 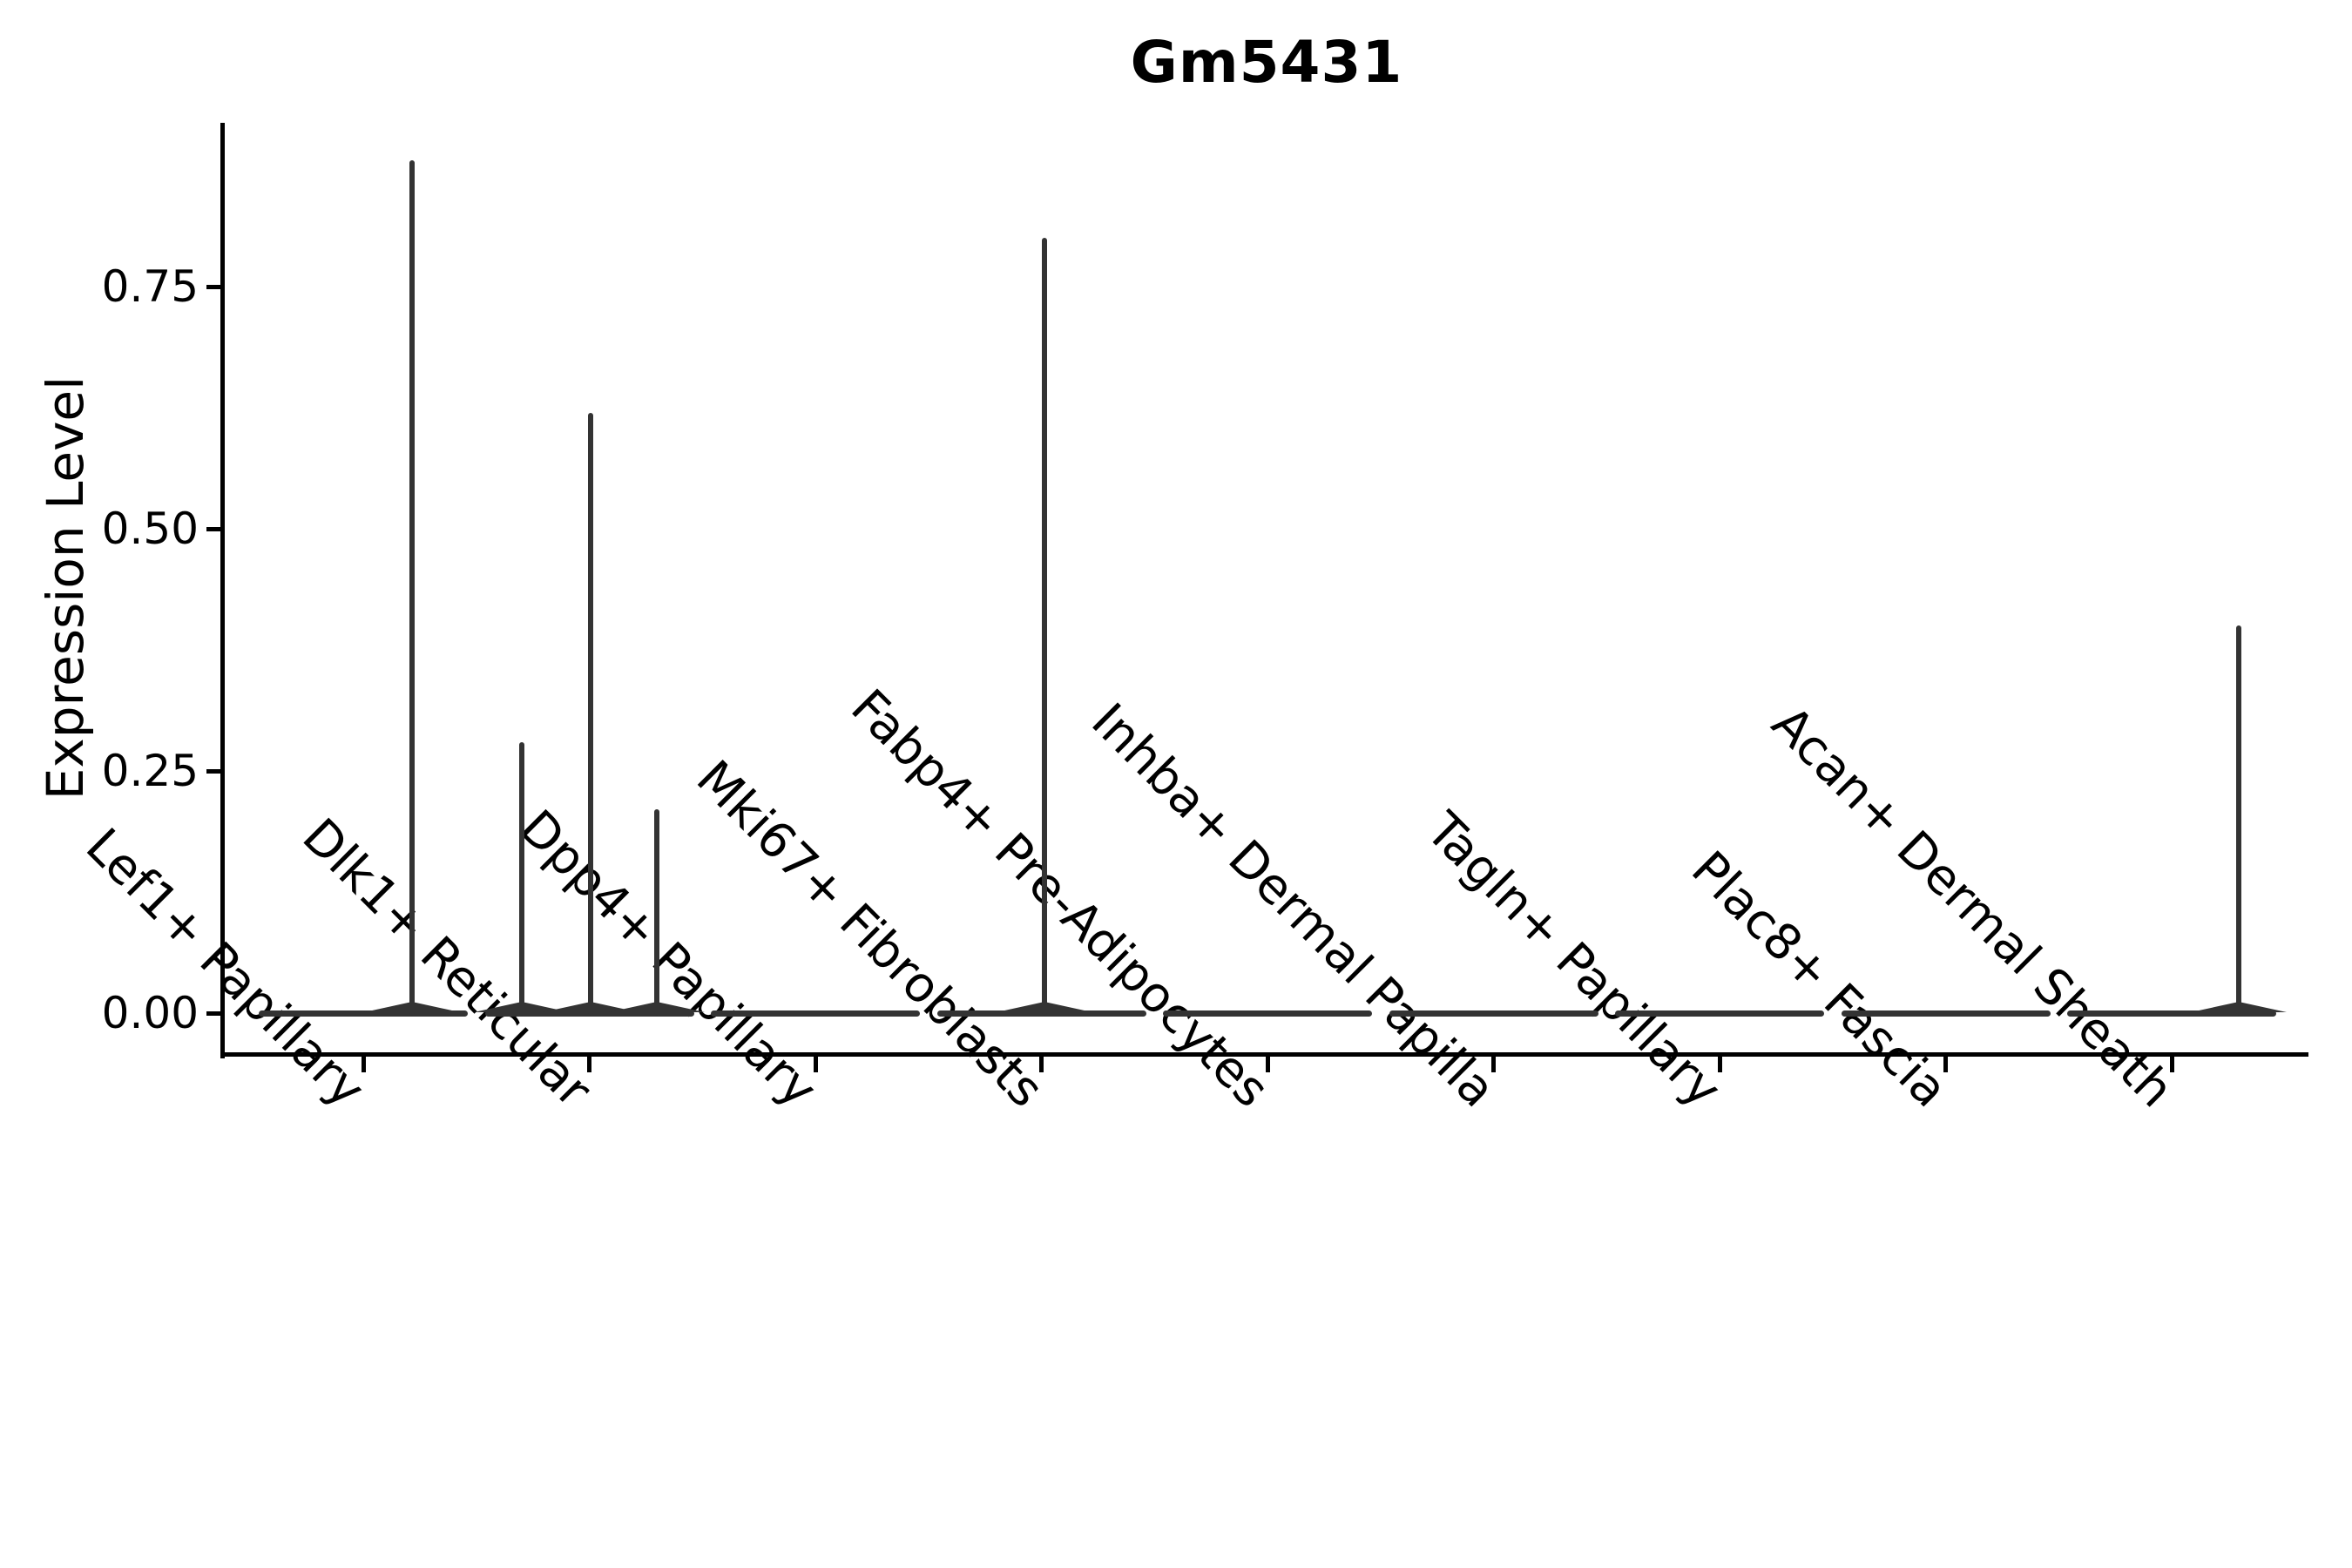 What do you see at coordinates (1266, 62) in the screenshot?
I see `chart-title: Gm5431` at bounding box center [1266, 62].